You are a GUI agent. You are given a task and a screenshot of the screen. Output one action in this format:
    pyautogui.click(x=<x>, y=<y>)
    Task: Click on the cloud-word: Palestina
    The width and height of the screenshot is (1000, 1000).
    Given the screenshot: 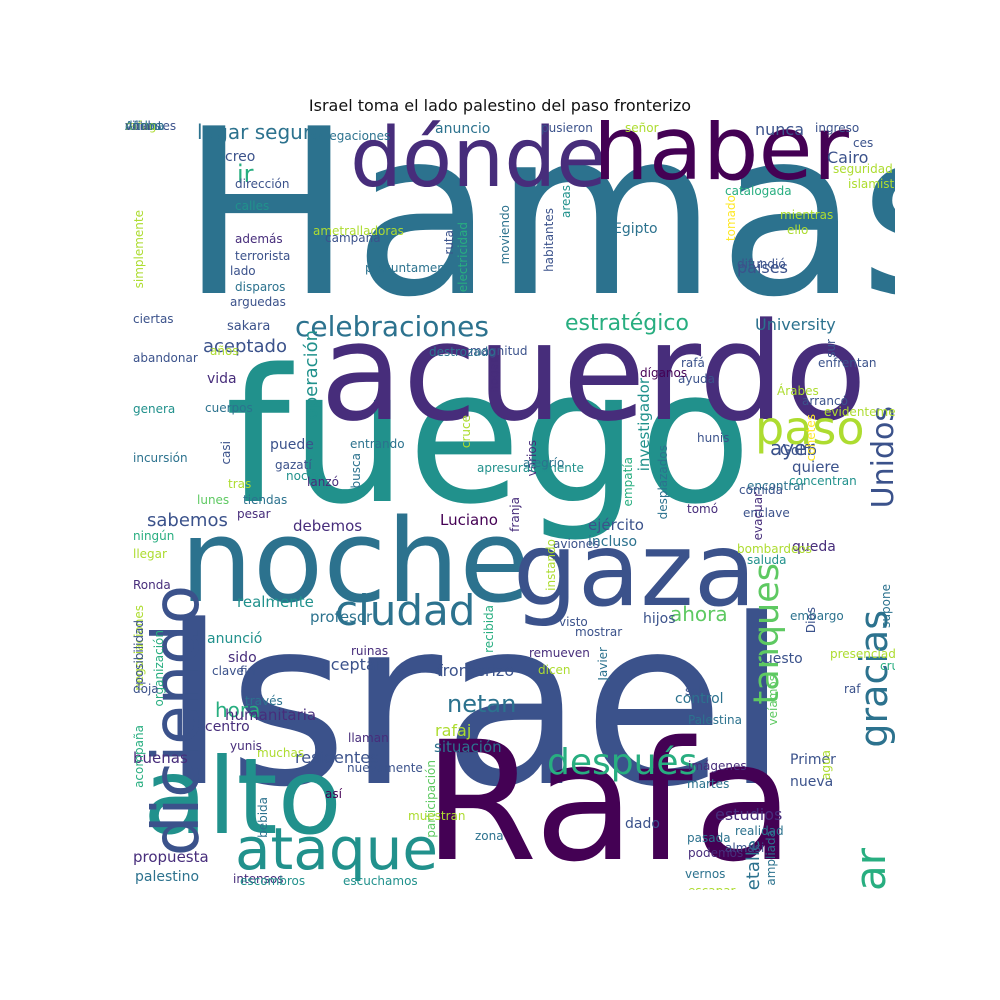 What is the action you would take?
    pyautogui.click(x=715, y=720)
    